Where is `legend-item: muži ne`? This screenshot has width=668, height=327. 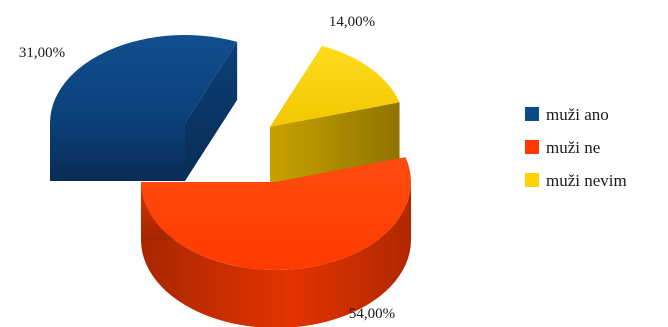
legend-item: muži ne is located at coordinates (562, 147).